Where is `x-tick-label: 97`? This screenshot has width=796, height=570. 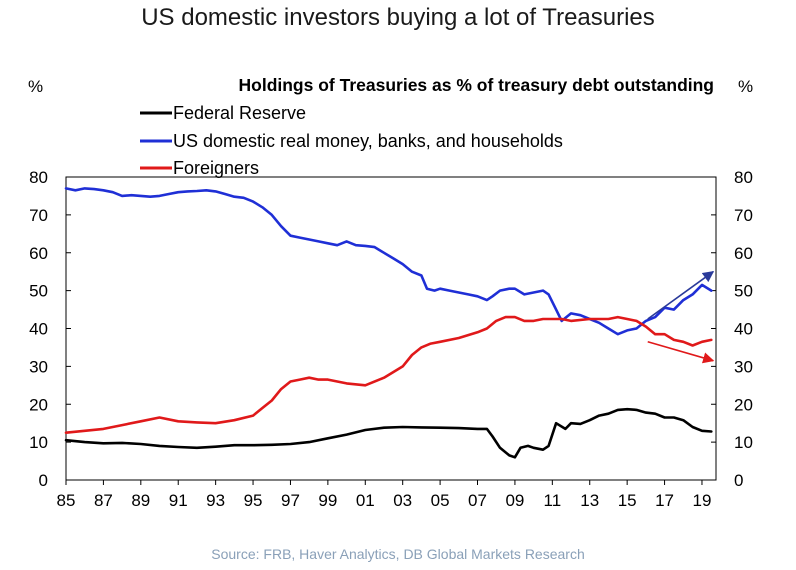
x-tick-label: 97 is located at coordinates (290, 500).